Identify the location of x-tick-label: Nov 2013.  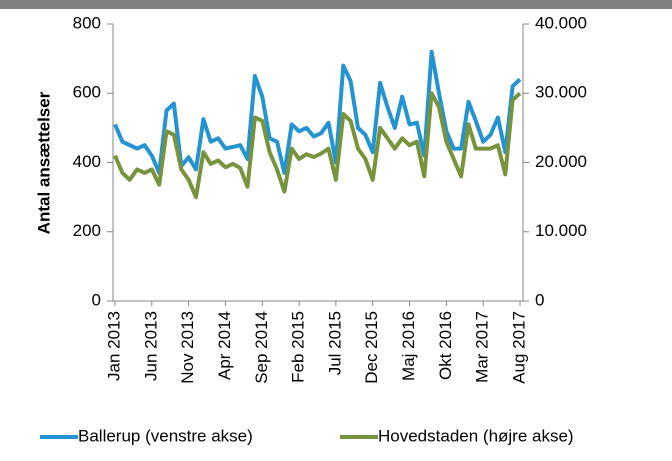
(187, 347).